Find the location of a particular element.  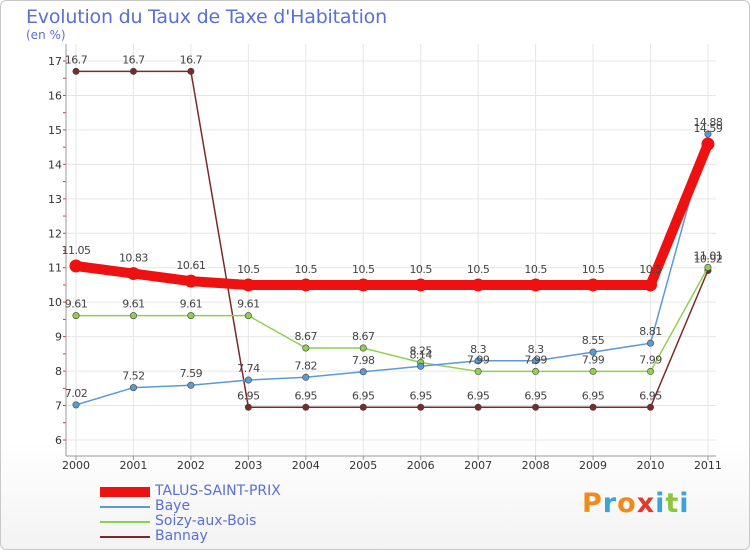

x-tick-label: 2001 is located at coordinates (133, 465).